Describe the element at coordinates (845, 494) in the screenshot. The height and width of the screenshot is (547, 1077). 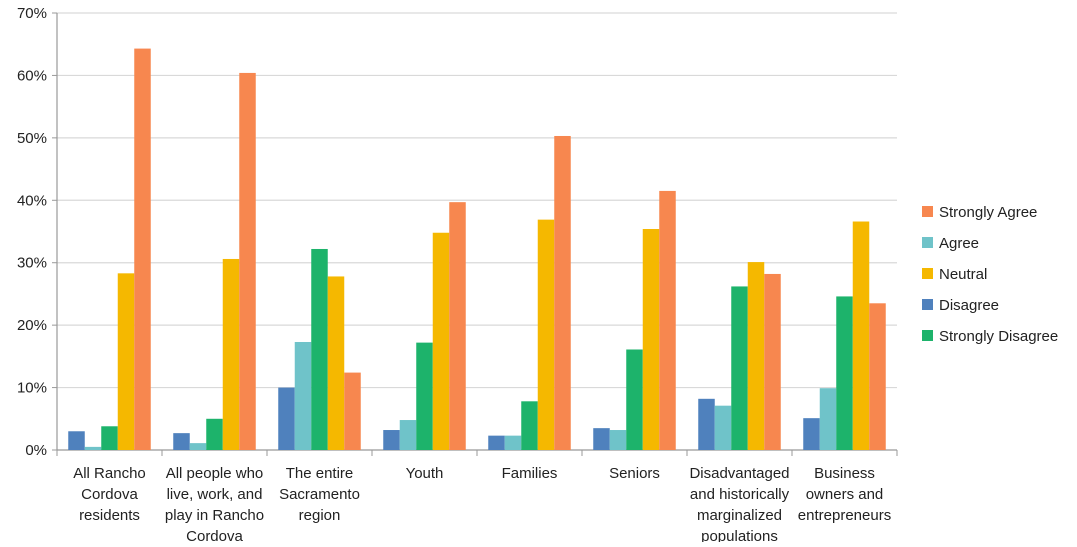
I see `x-category-label: owners and` at that location.